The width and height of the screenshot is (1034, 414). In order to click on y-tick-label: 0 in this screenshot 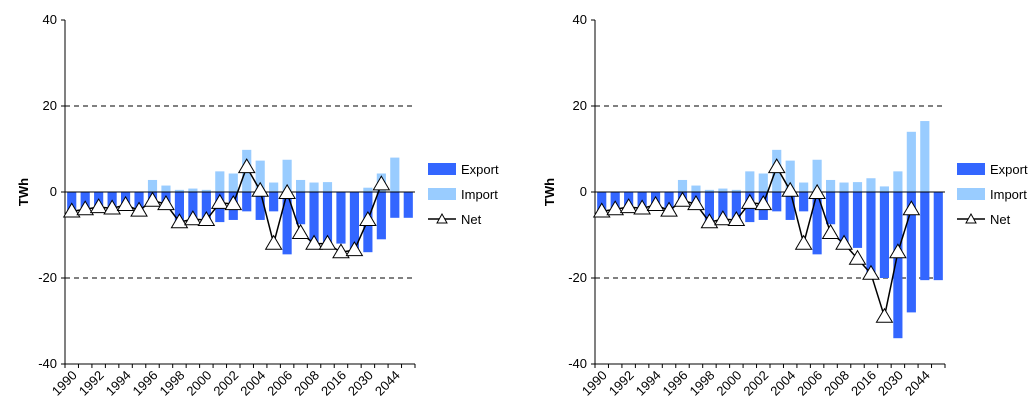, I will do `click(583, 191)`.